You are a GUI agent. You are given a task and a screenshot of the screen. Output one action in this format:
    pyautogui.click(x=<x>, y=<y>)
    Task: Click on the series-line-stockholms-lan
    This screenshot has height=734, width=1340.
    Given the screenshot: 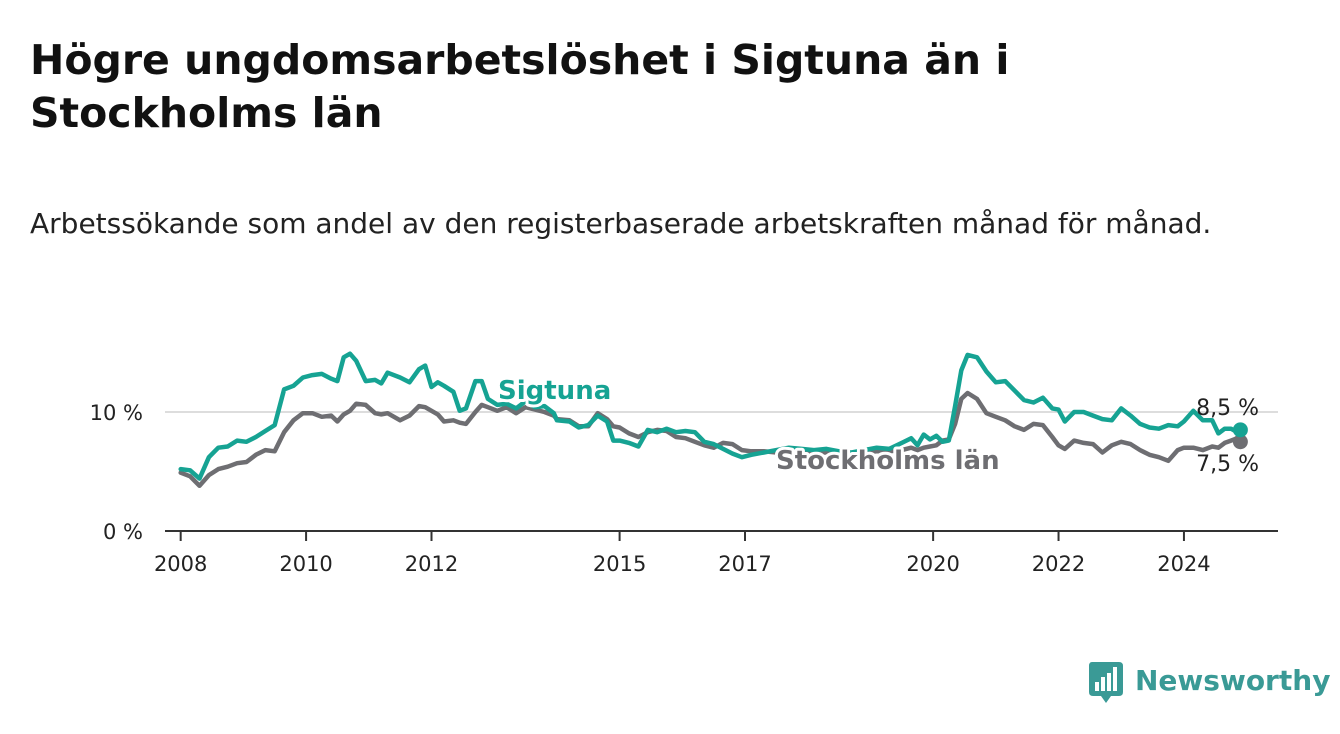 What is the action you would take?
    pyautogui.click(x=710, y=439)
    